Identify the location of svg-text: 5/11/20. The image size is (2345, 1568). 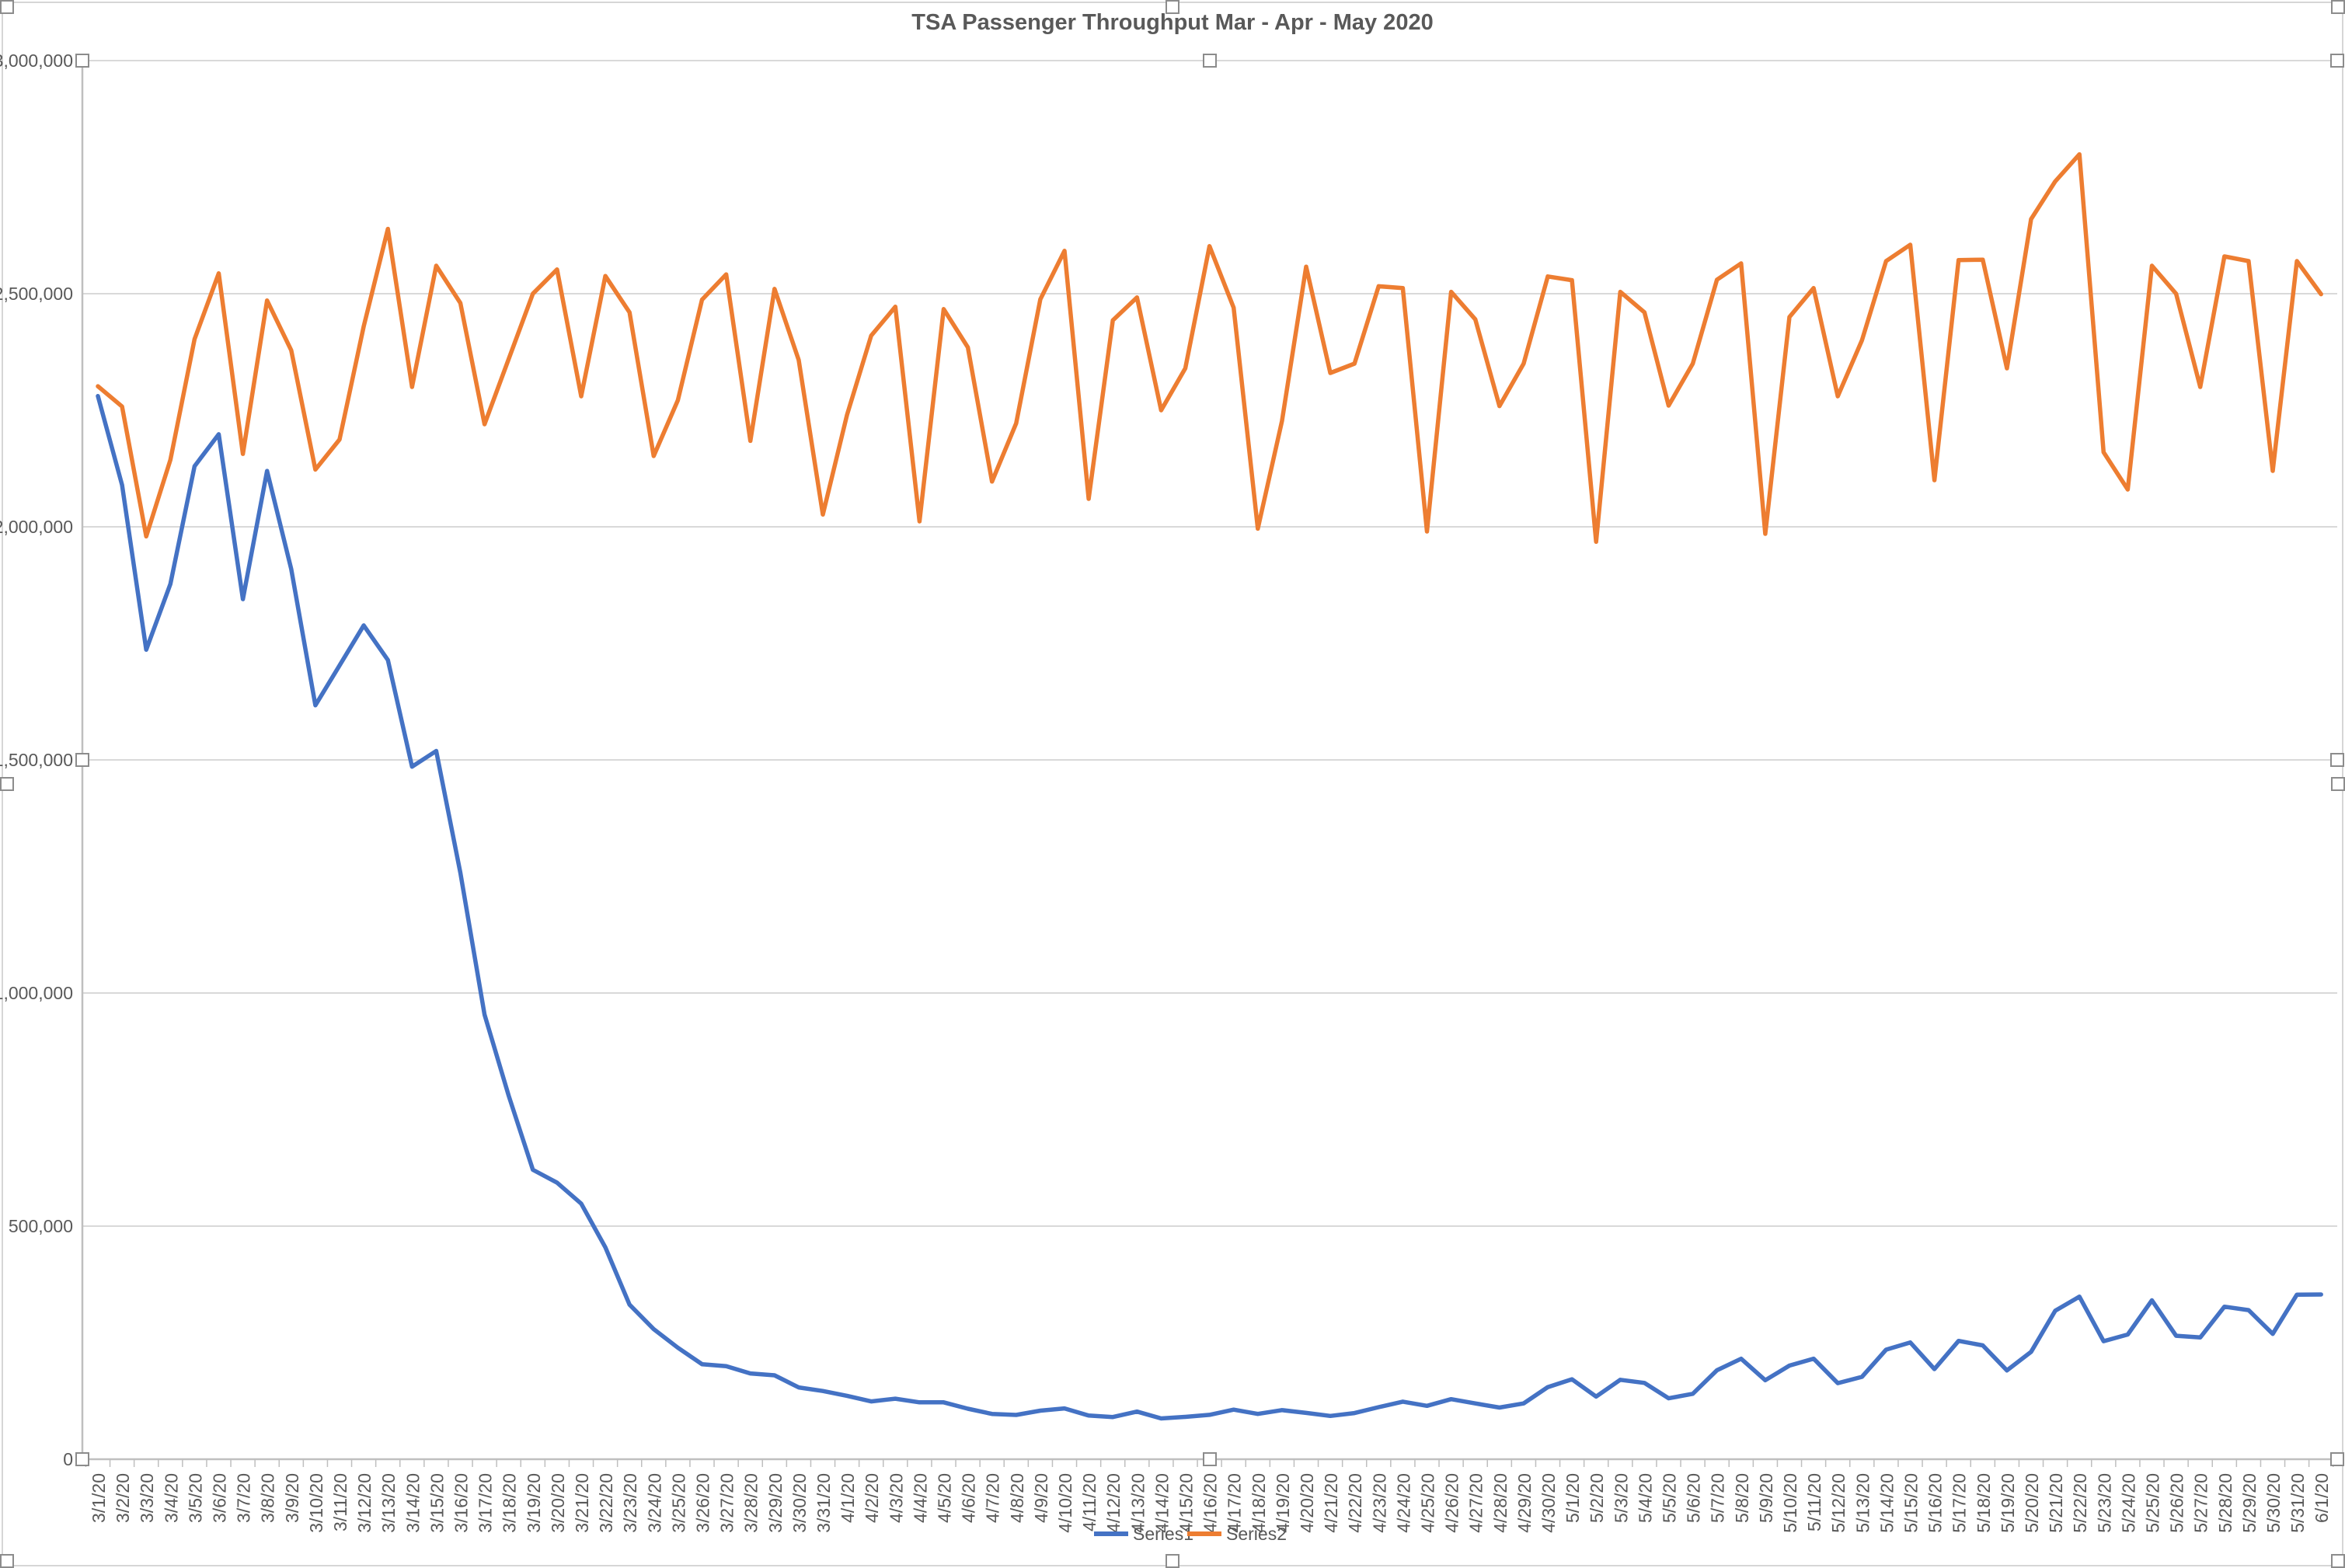
(1814, 1502).